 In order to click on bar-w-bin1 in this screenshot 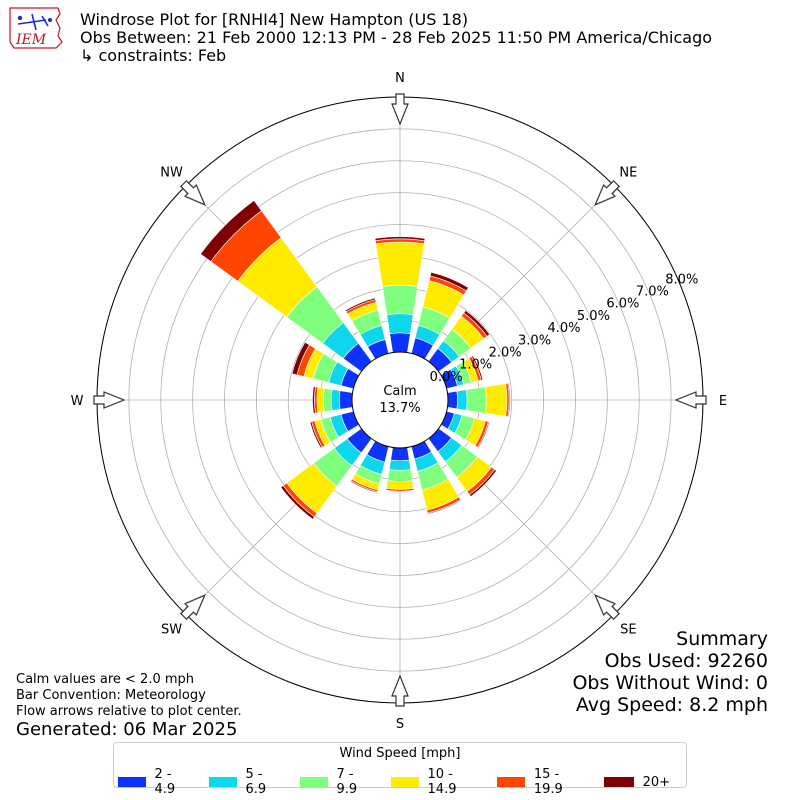, I will do `click(345, 400)`.